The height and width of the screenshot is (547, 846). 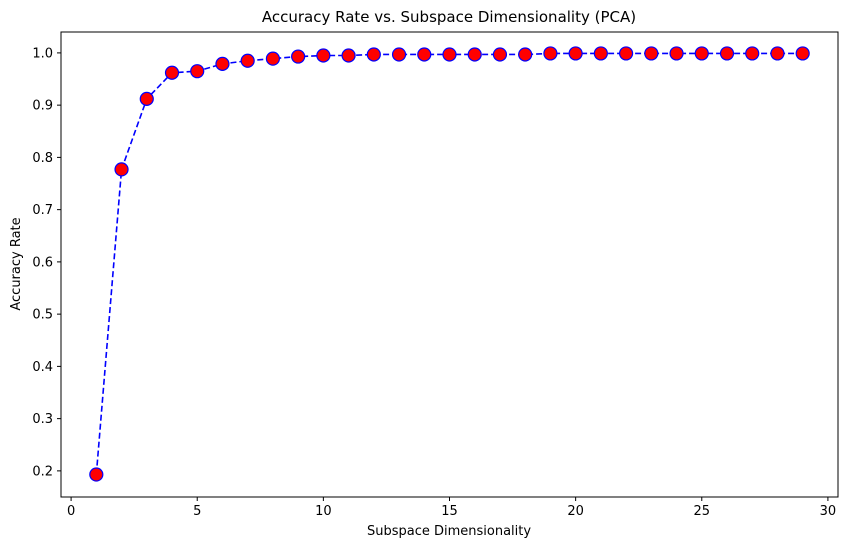 I want to click on x-tick-label: 30, so click(x=828, y=511).